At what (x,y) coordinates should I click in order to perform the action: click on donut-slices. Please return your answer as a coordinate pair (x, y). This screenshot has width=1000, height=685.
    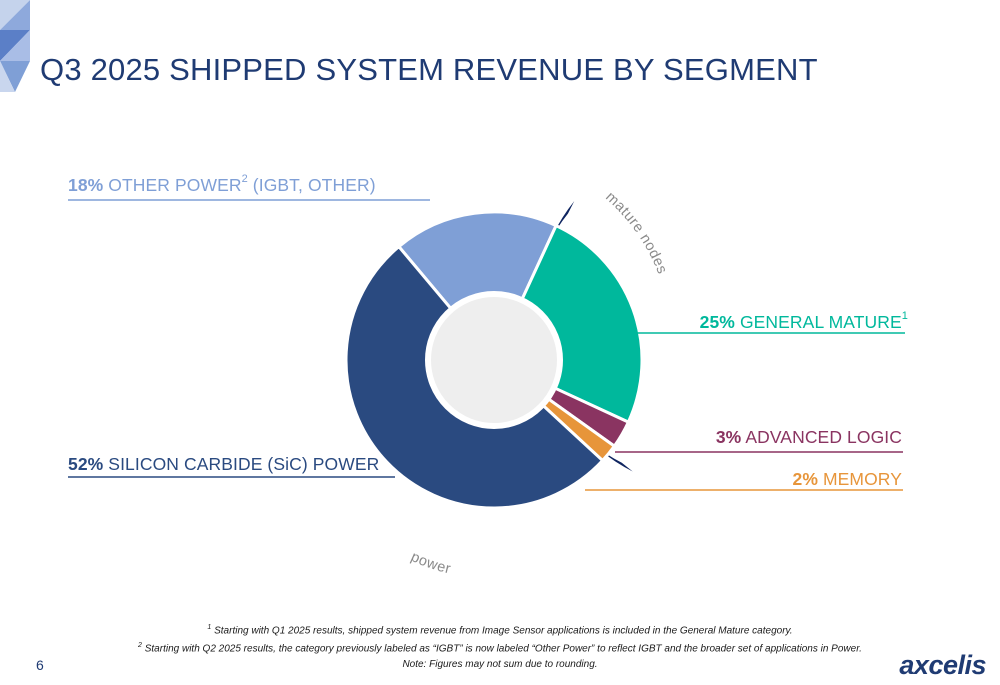
    Looking at the image, I should click on (494, 360).